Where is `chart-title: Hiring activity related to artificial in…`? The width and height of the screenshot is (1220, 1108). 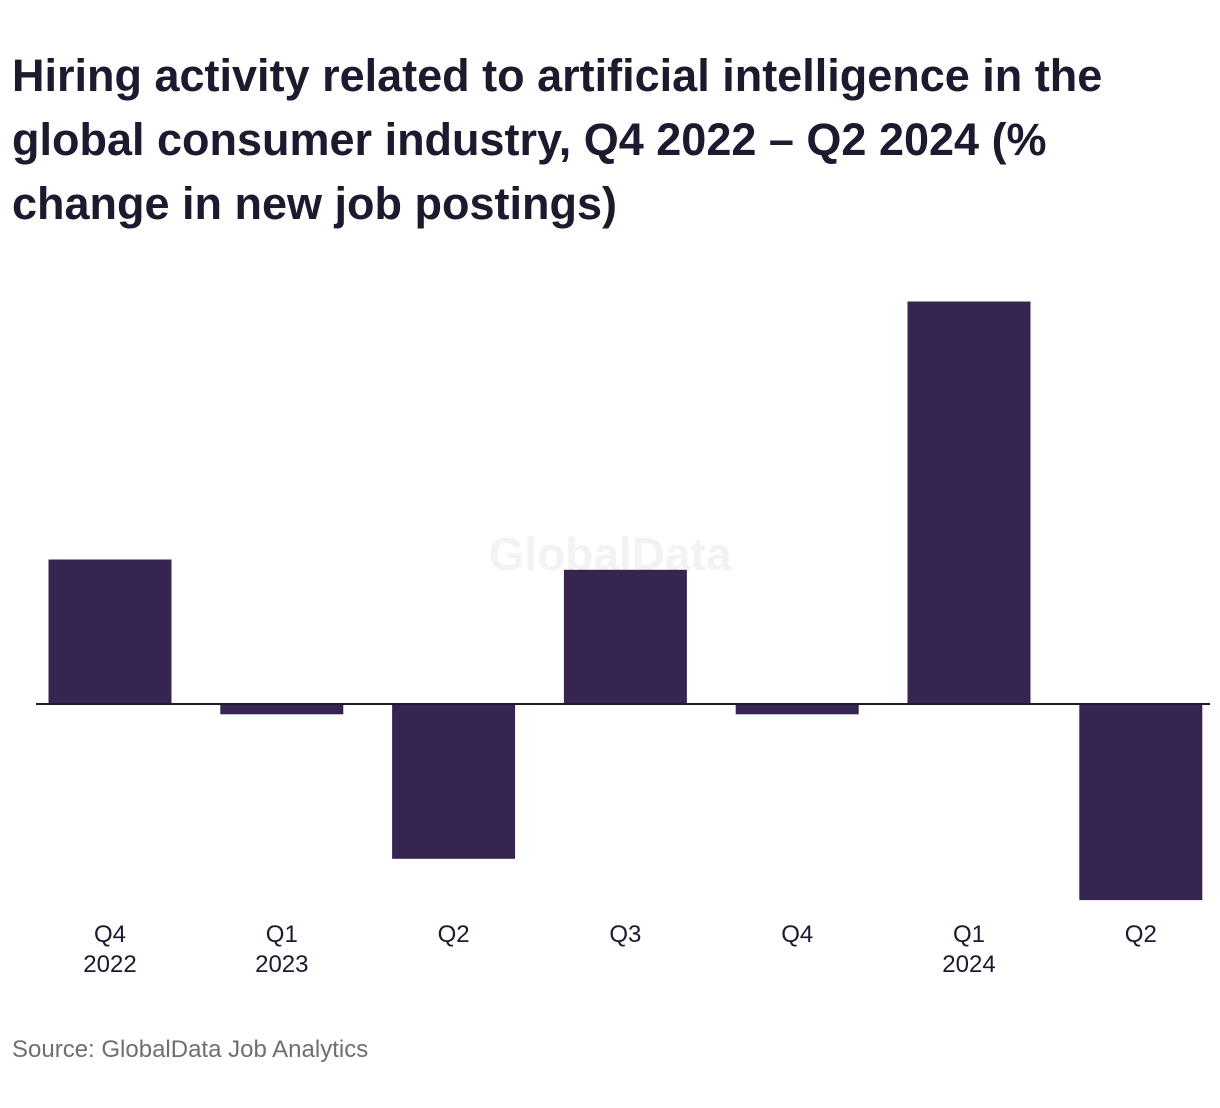 chart-title: Hiring activity related to artificial in… is located at coordinates (557, 139).